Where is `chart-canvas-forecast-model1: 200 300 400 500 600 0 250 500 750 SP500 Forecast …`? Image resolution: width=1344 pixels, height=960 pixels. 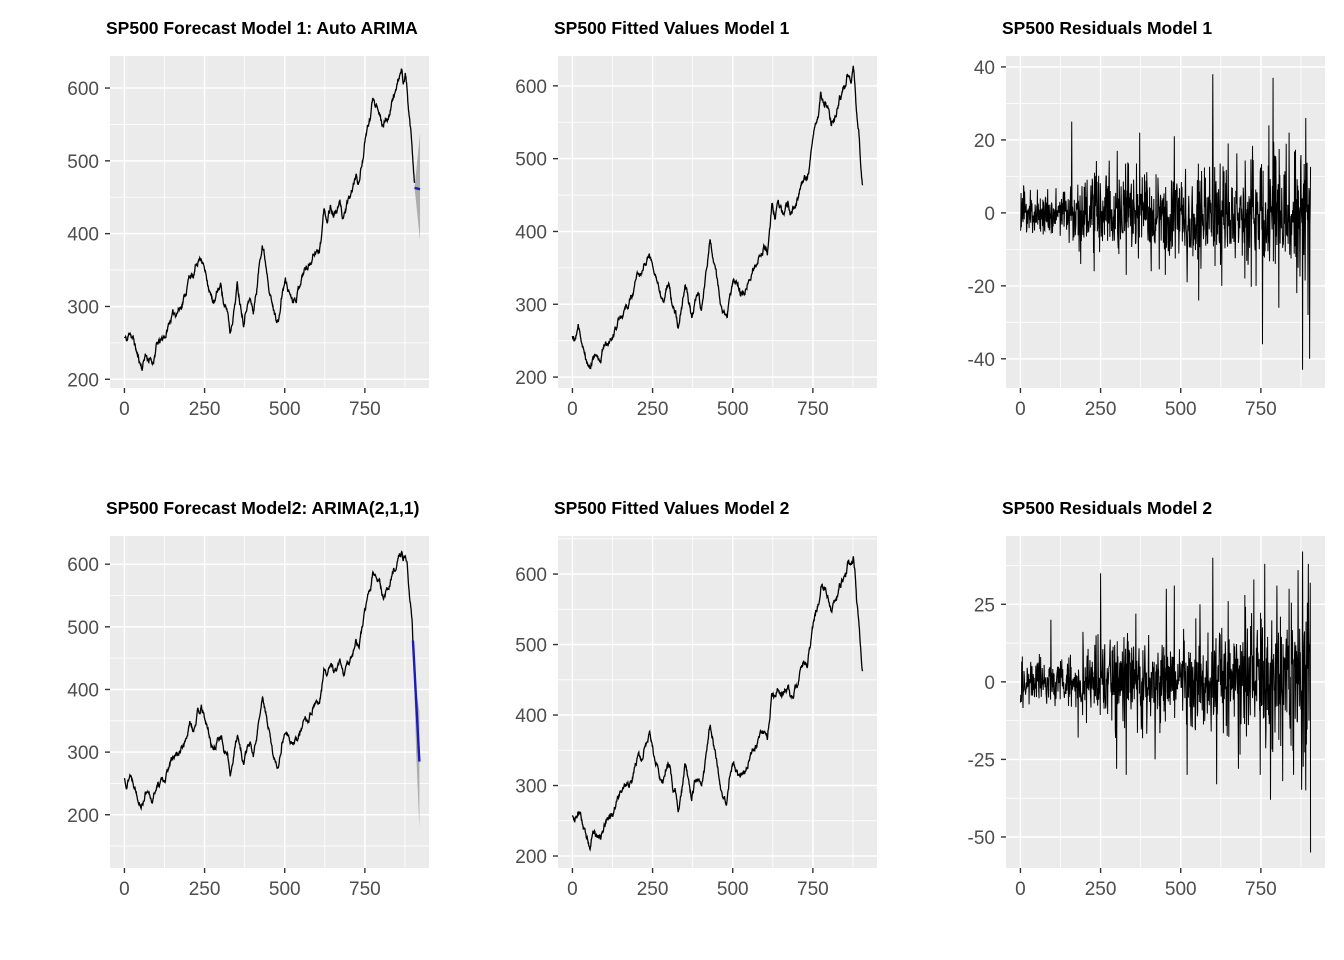 chart-canvas-forecast-model1: 200 300 400 500 600 0 250 500 750 SP500 Forecast … is located at coordinates (248, 219).